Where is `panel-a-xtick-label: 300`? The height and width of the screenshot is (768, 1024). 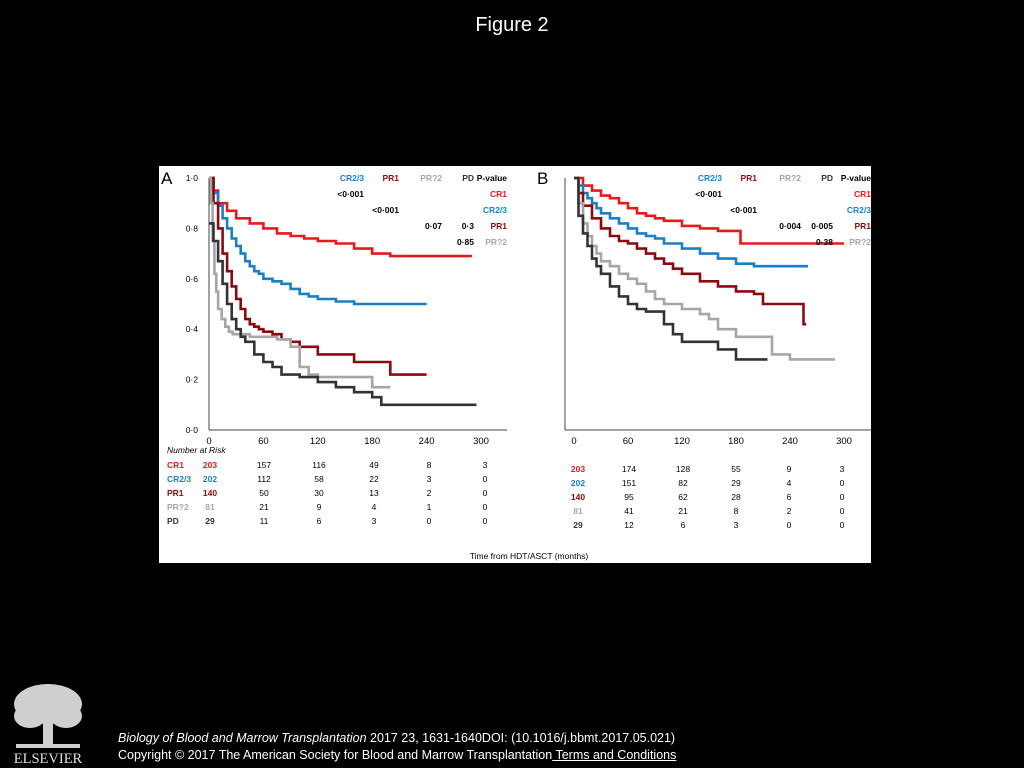 panel-a-xtick-label: 300 is located at coordinates (481, 441).